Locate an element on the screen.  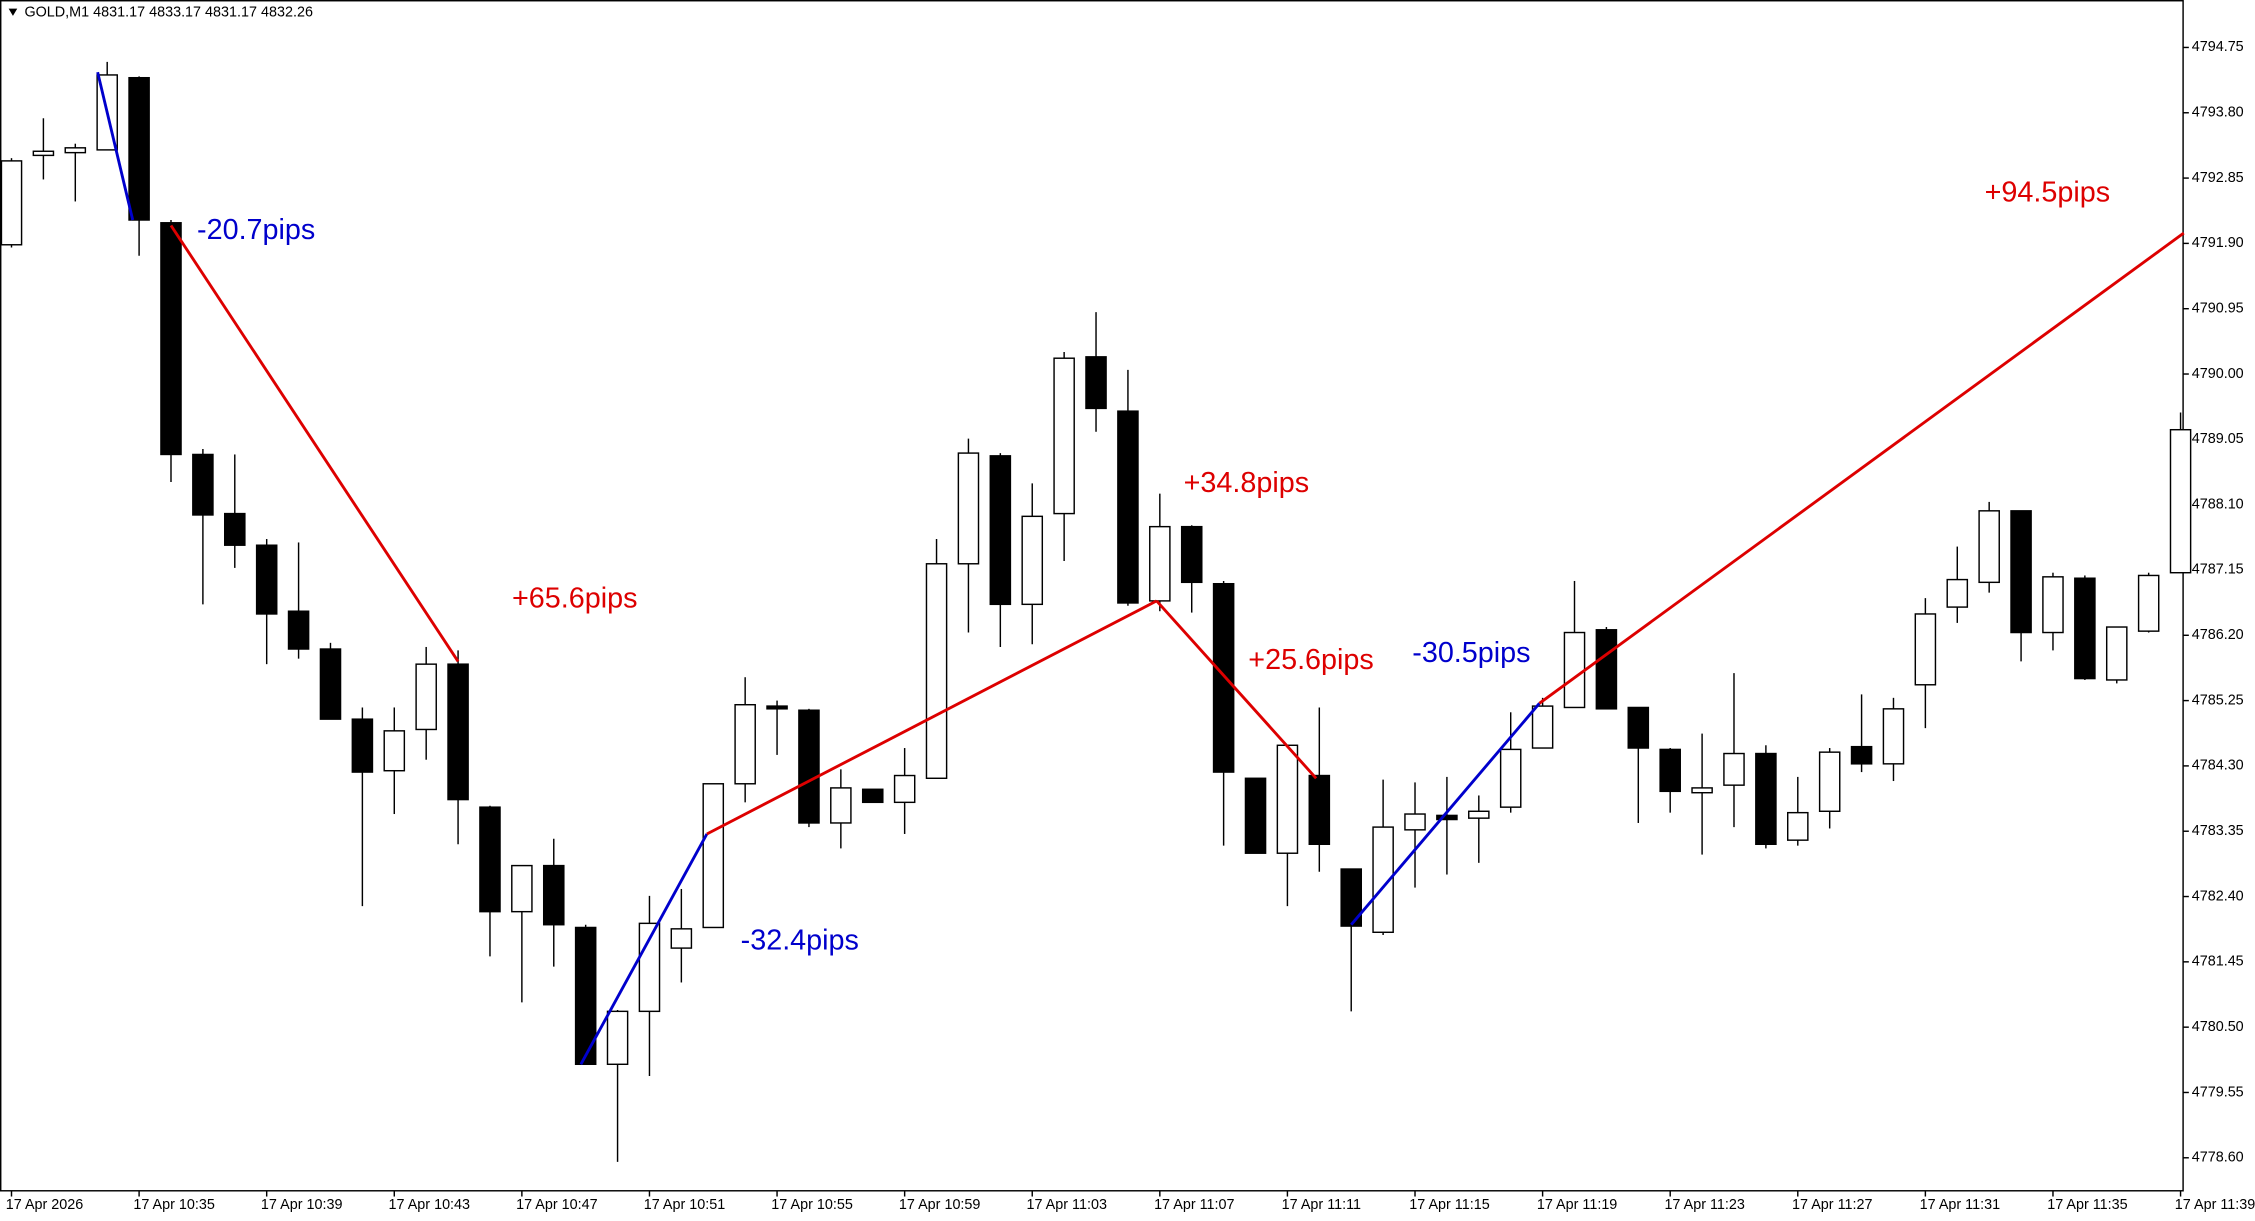
pips-label: +65.6pips is located at coordinates (575, 598).